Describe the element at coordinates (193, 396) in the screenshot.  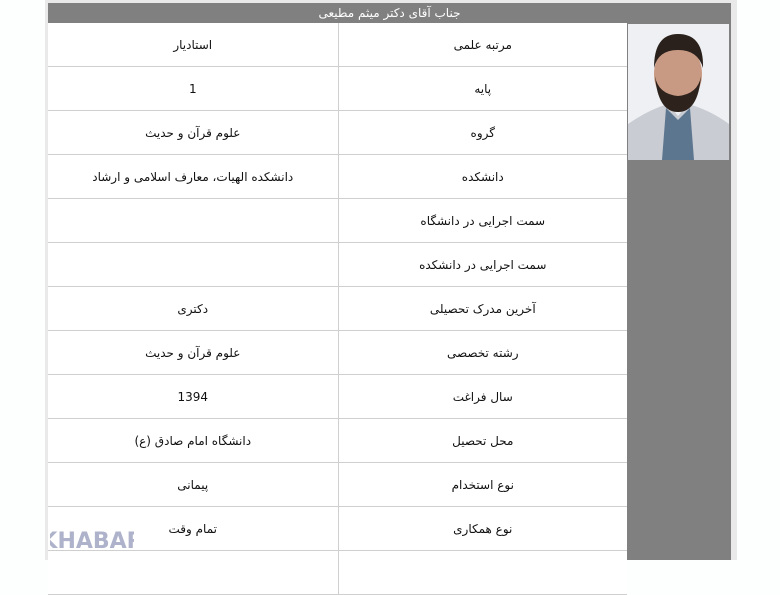
I see `row-value: 1394` at that location.